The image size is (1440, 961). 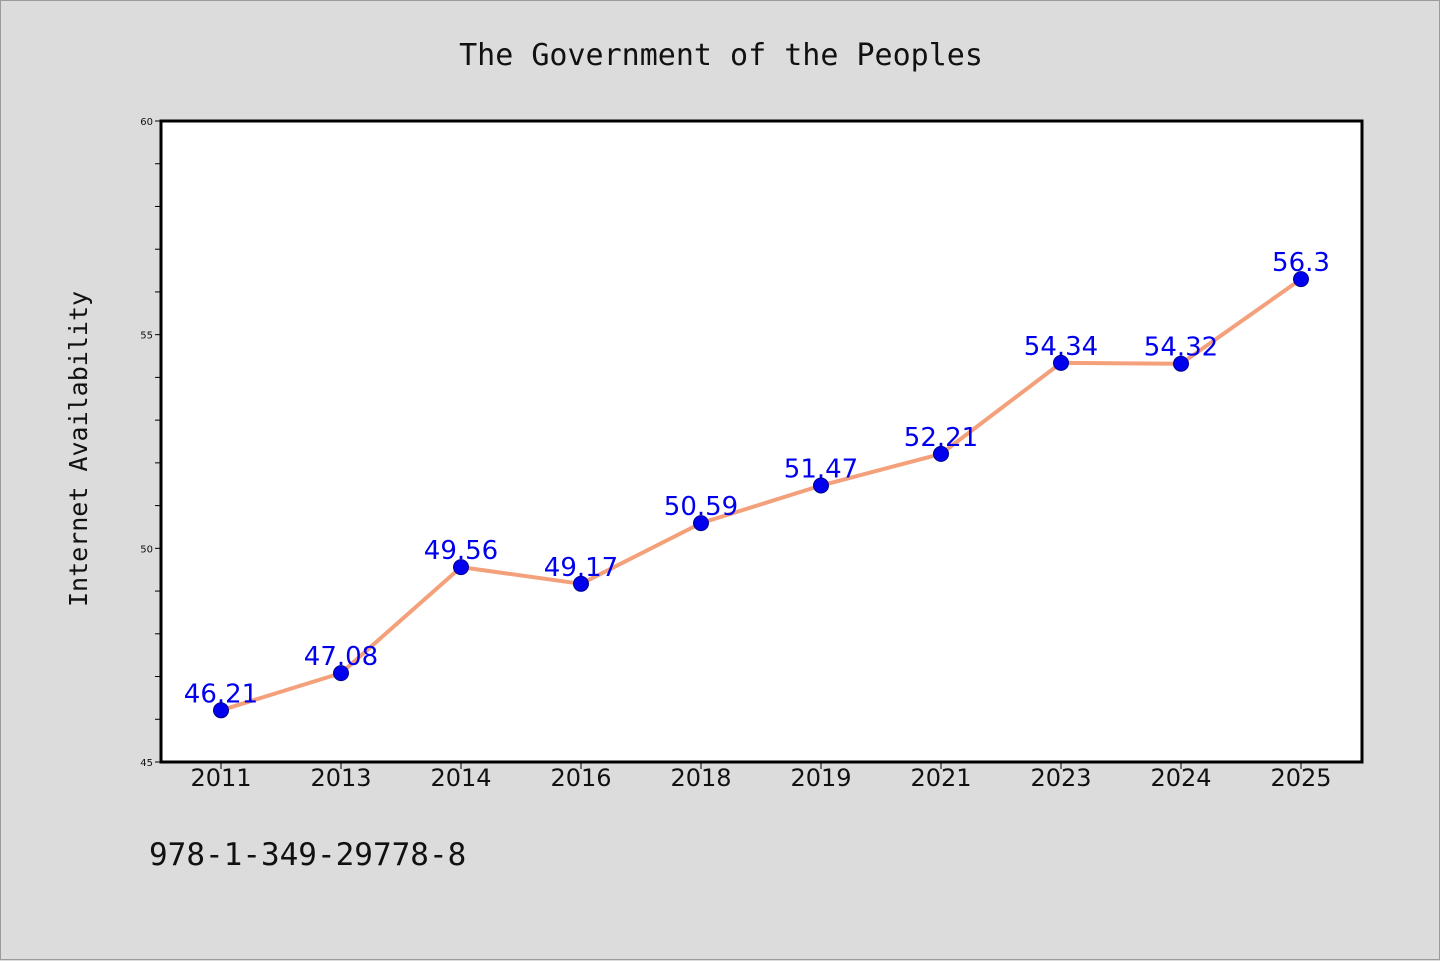 What do you see at coordinates (761, 777) in the screenshot?
I see `x-axis: 2011 2013 2014 2016 2018 2019 2021 2023 2024 2025` at bounding box center [761, 777].